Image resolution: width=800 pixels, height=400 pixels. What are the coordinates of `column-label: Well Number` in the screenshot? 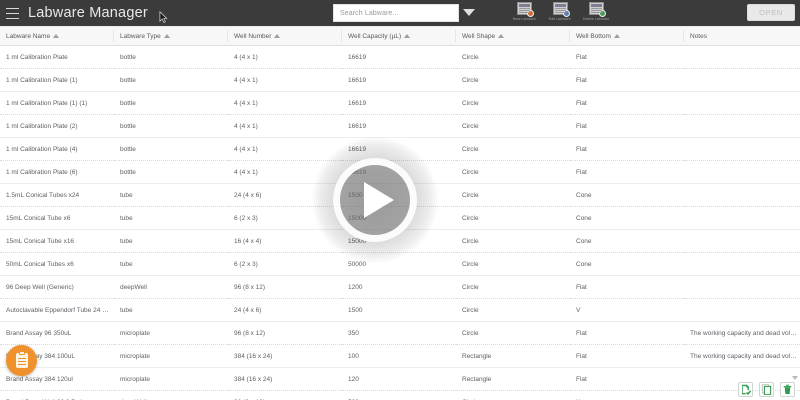 It's located at (253, 36).